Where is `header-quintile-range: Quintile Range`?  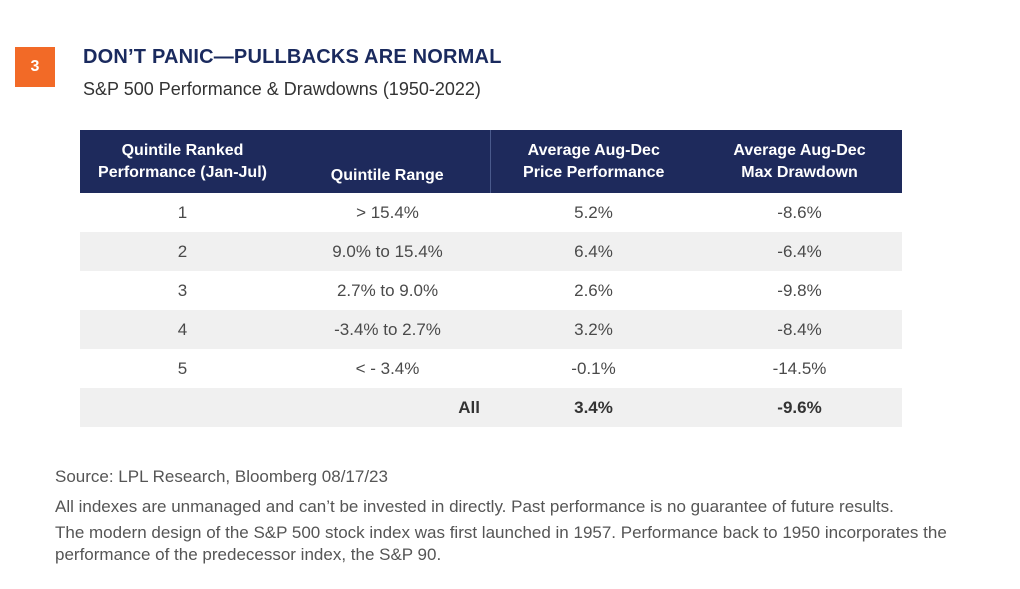
header-quintile-range: Quintile Range is located at coordinates (387, 161).